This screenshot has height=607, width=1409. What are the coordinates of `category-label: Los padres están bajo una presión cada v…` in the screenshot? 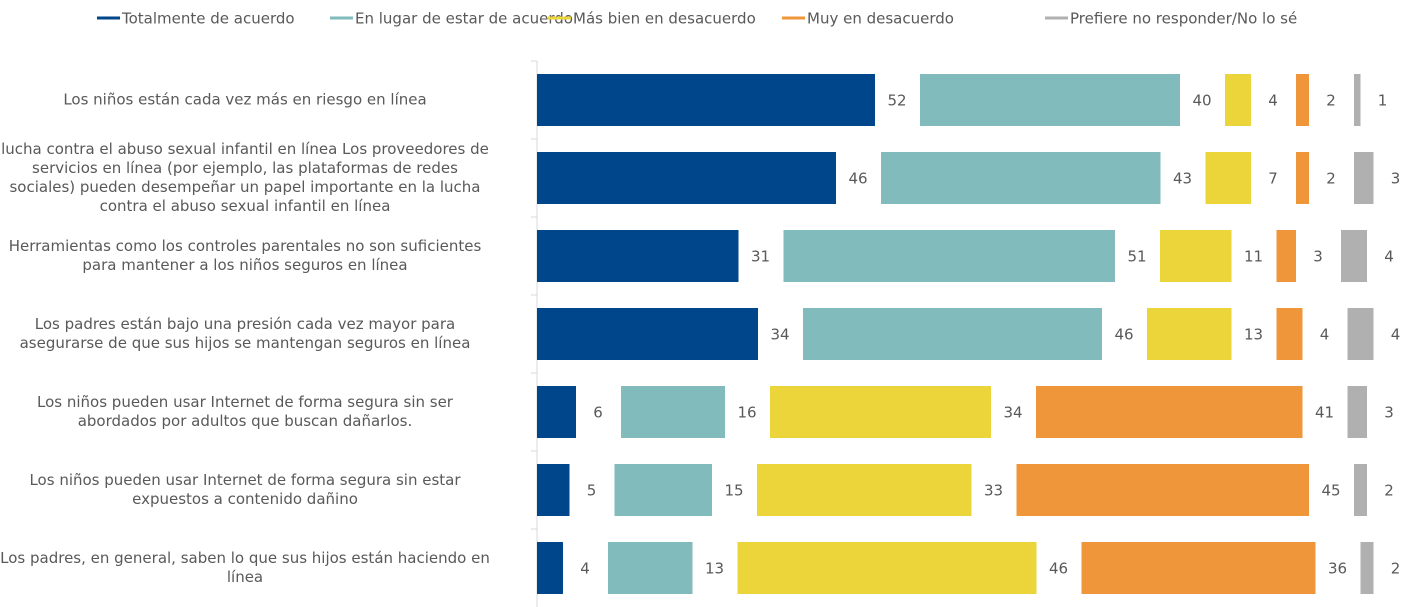 It's located at (245, 333).